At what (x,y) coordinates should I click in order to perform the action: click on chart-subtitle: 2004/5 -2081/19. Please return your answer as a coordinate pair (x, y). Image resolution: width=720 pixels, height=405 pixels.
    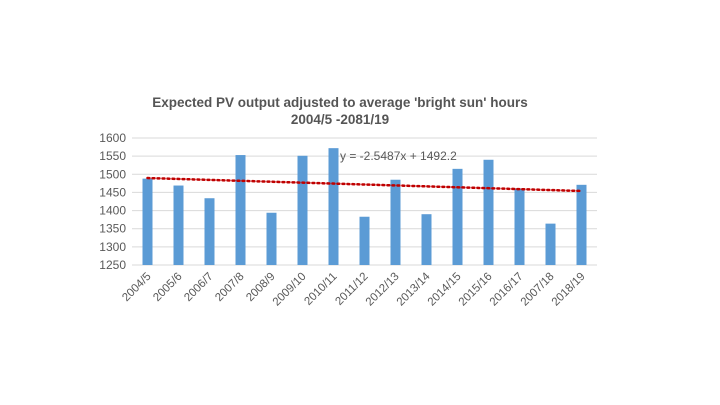
    Looking at the image, I should click on (340, 119).